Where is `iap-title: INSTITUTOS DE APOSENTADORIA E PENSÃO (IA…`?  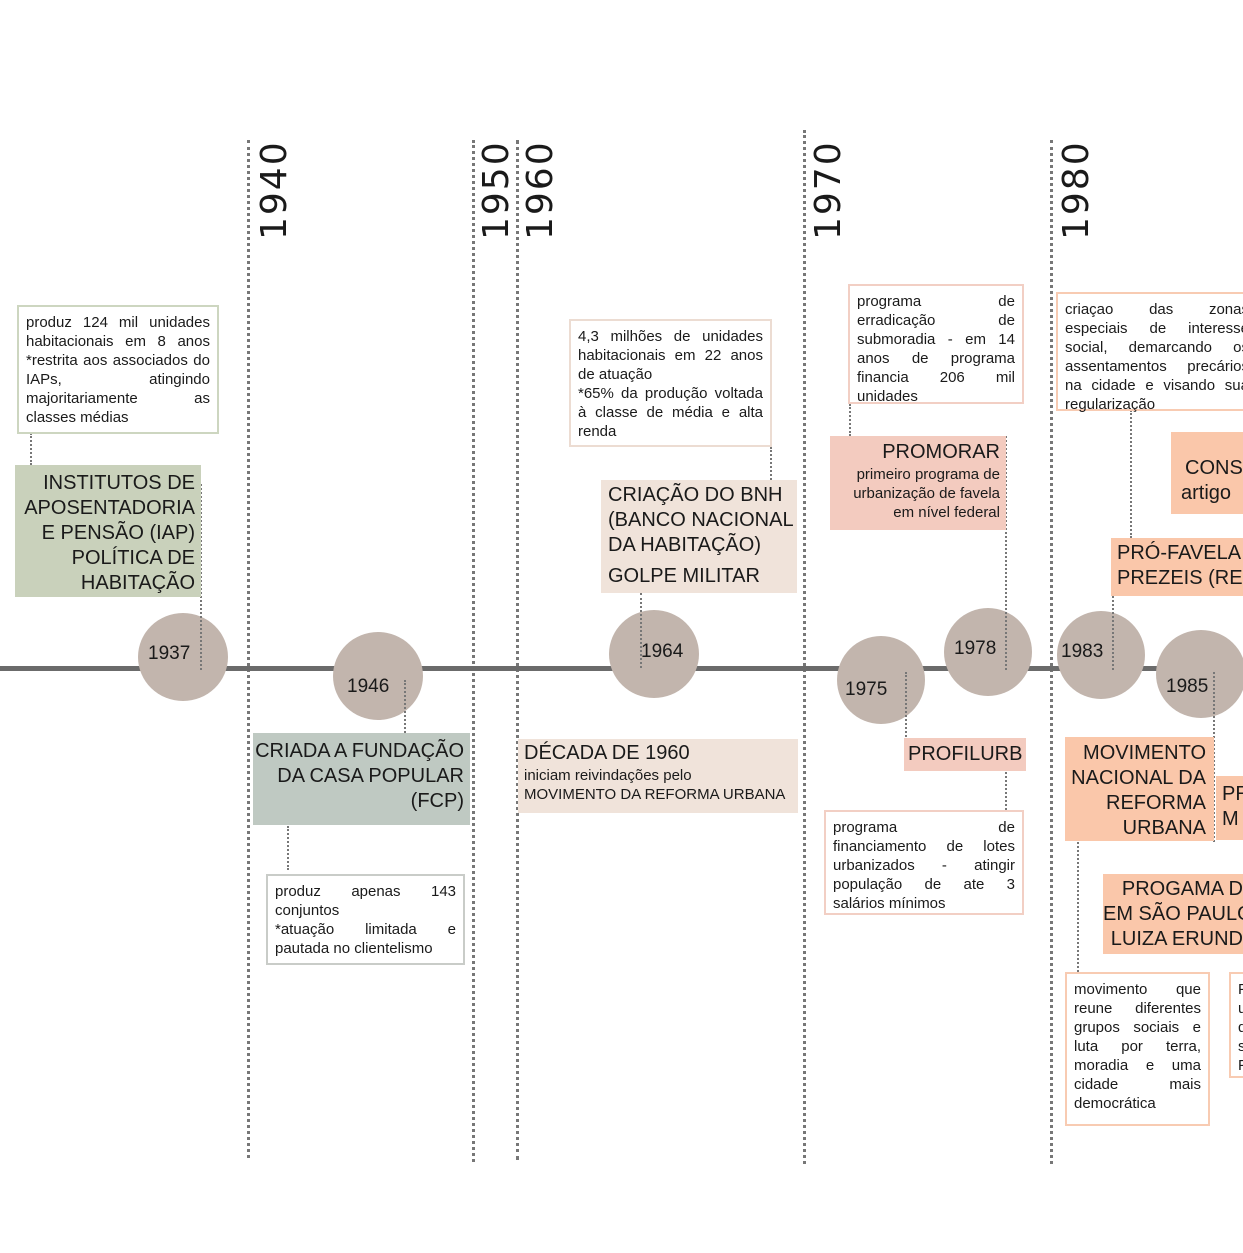
iap-title: INSTITUTOS DE APOSENTADORIA E PENSÃO (IA… is located at coordinates (109, 533).